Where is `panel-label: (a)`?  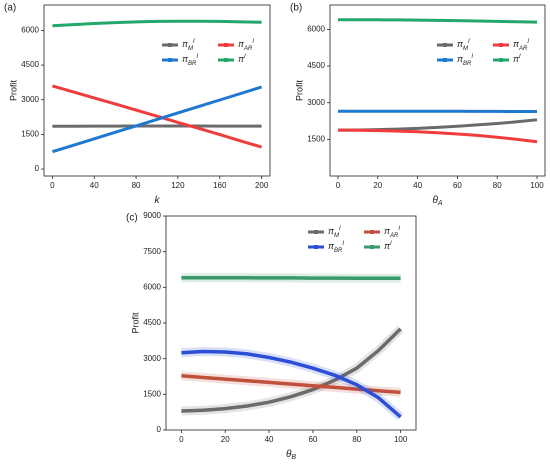
panel-label: (a) is located at coordinates (10, 8).